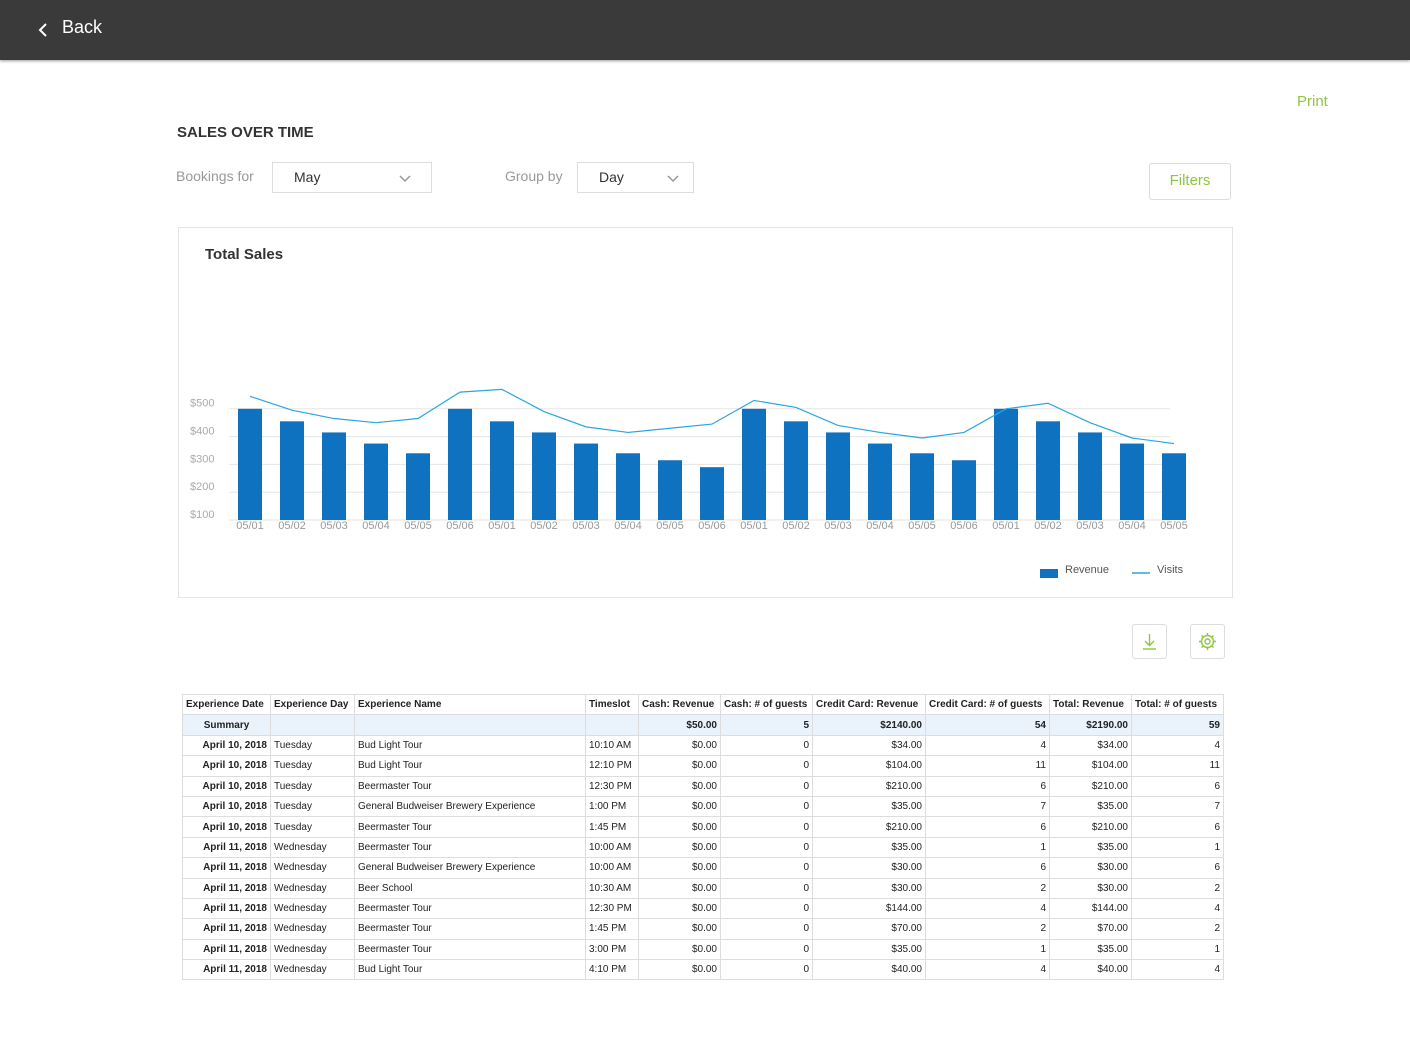 This screenshot has height=1041, width=1410. What do you see at coordinates (534, 176) in the screenshot?
I see `group-label: Group by` at bounding box center [534, 176].